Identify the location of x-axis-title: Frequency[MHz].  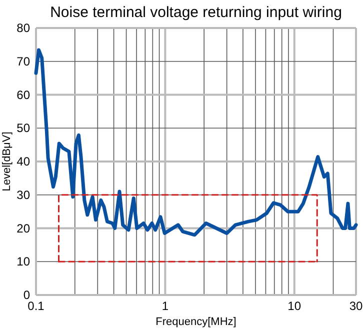
(196, 322).